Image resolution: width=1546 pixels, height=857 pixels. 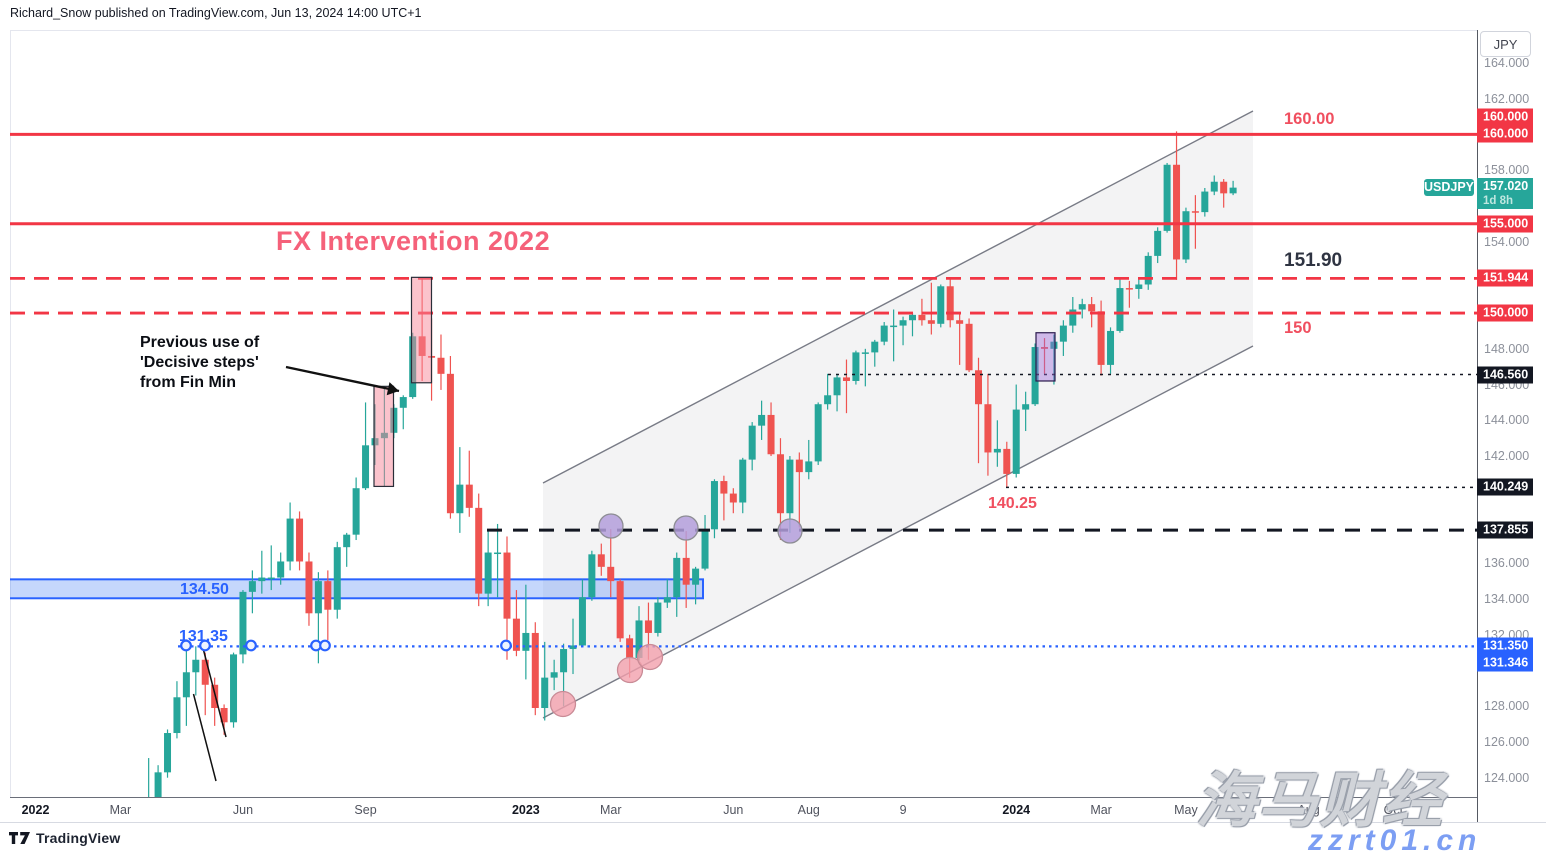 What do you see at coordinates (525, 810) in the screenshot?
I see `time-tick-label: 2023` at bounding box center [525, 810].